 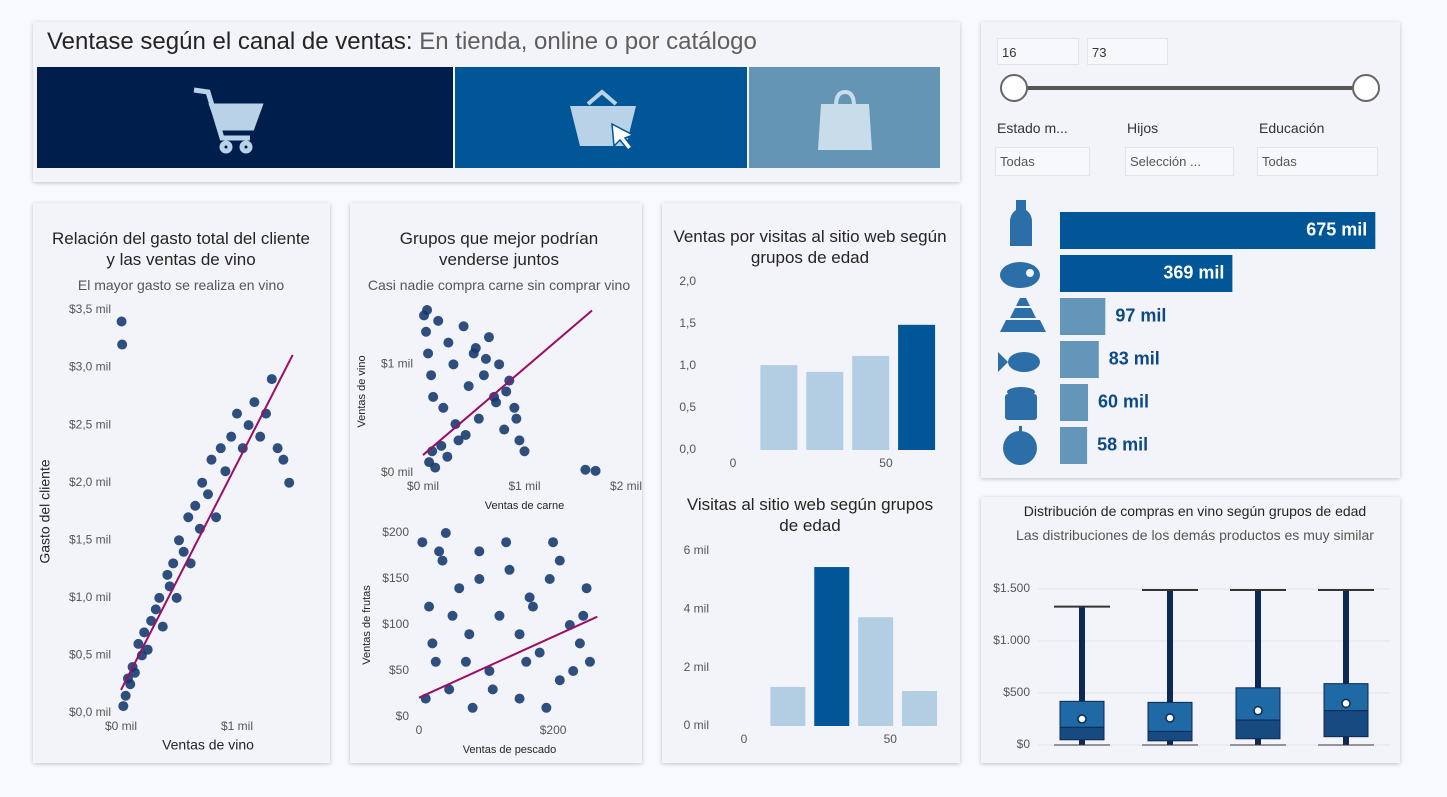 What do you see at coordinates (90, 309) in the screenshot?
I see `y-tick-label: $3,5 mil` at bounding box center [90, 309].